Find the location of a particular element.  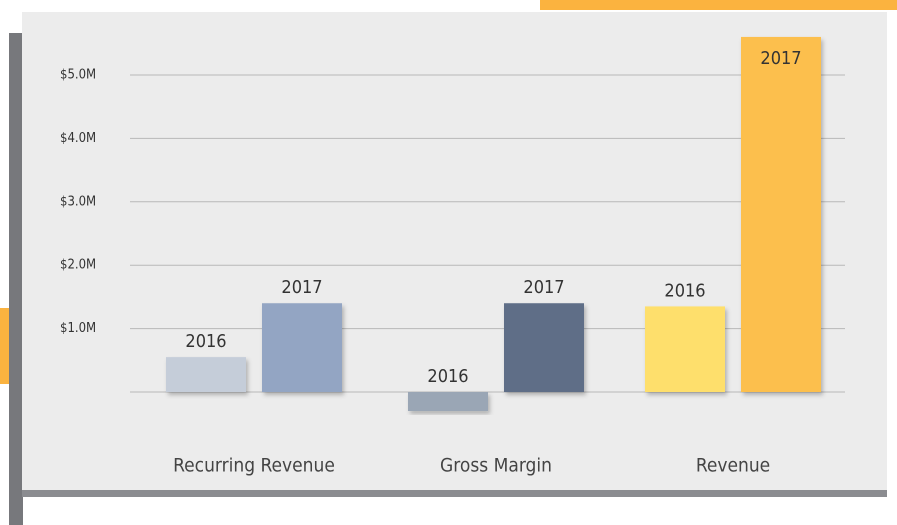

y-tick-label: $2.0M is located at coordinates (78, 265).